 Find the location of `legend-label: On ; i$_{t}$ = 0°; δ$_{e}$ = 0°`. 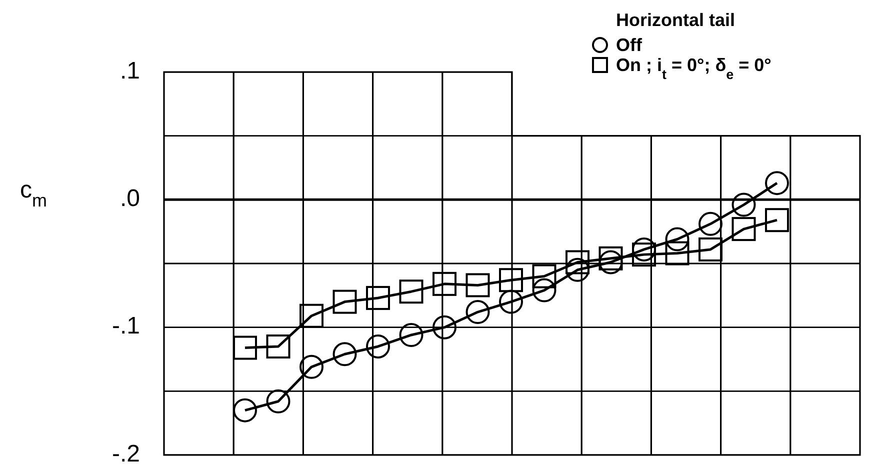

legend-label: On ; i$_{t}$ = 0°; δ$_{e}$ = 0° is located at coordinates (694, 68).